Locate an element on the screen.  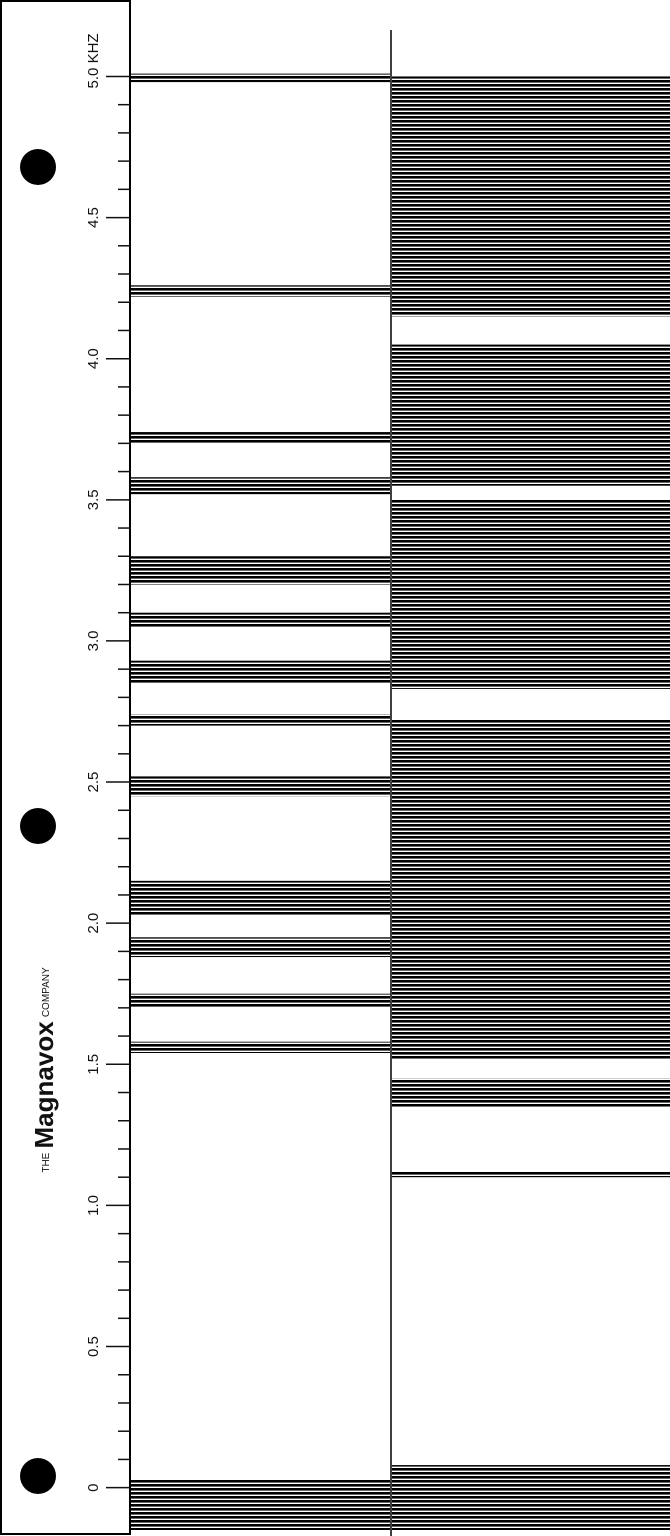
y-tick-label: 3.5 is located at coordinates (93, 499).